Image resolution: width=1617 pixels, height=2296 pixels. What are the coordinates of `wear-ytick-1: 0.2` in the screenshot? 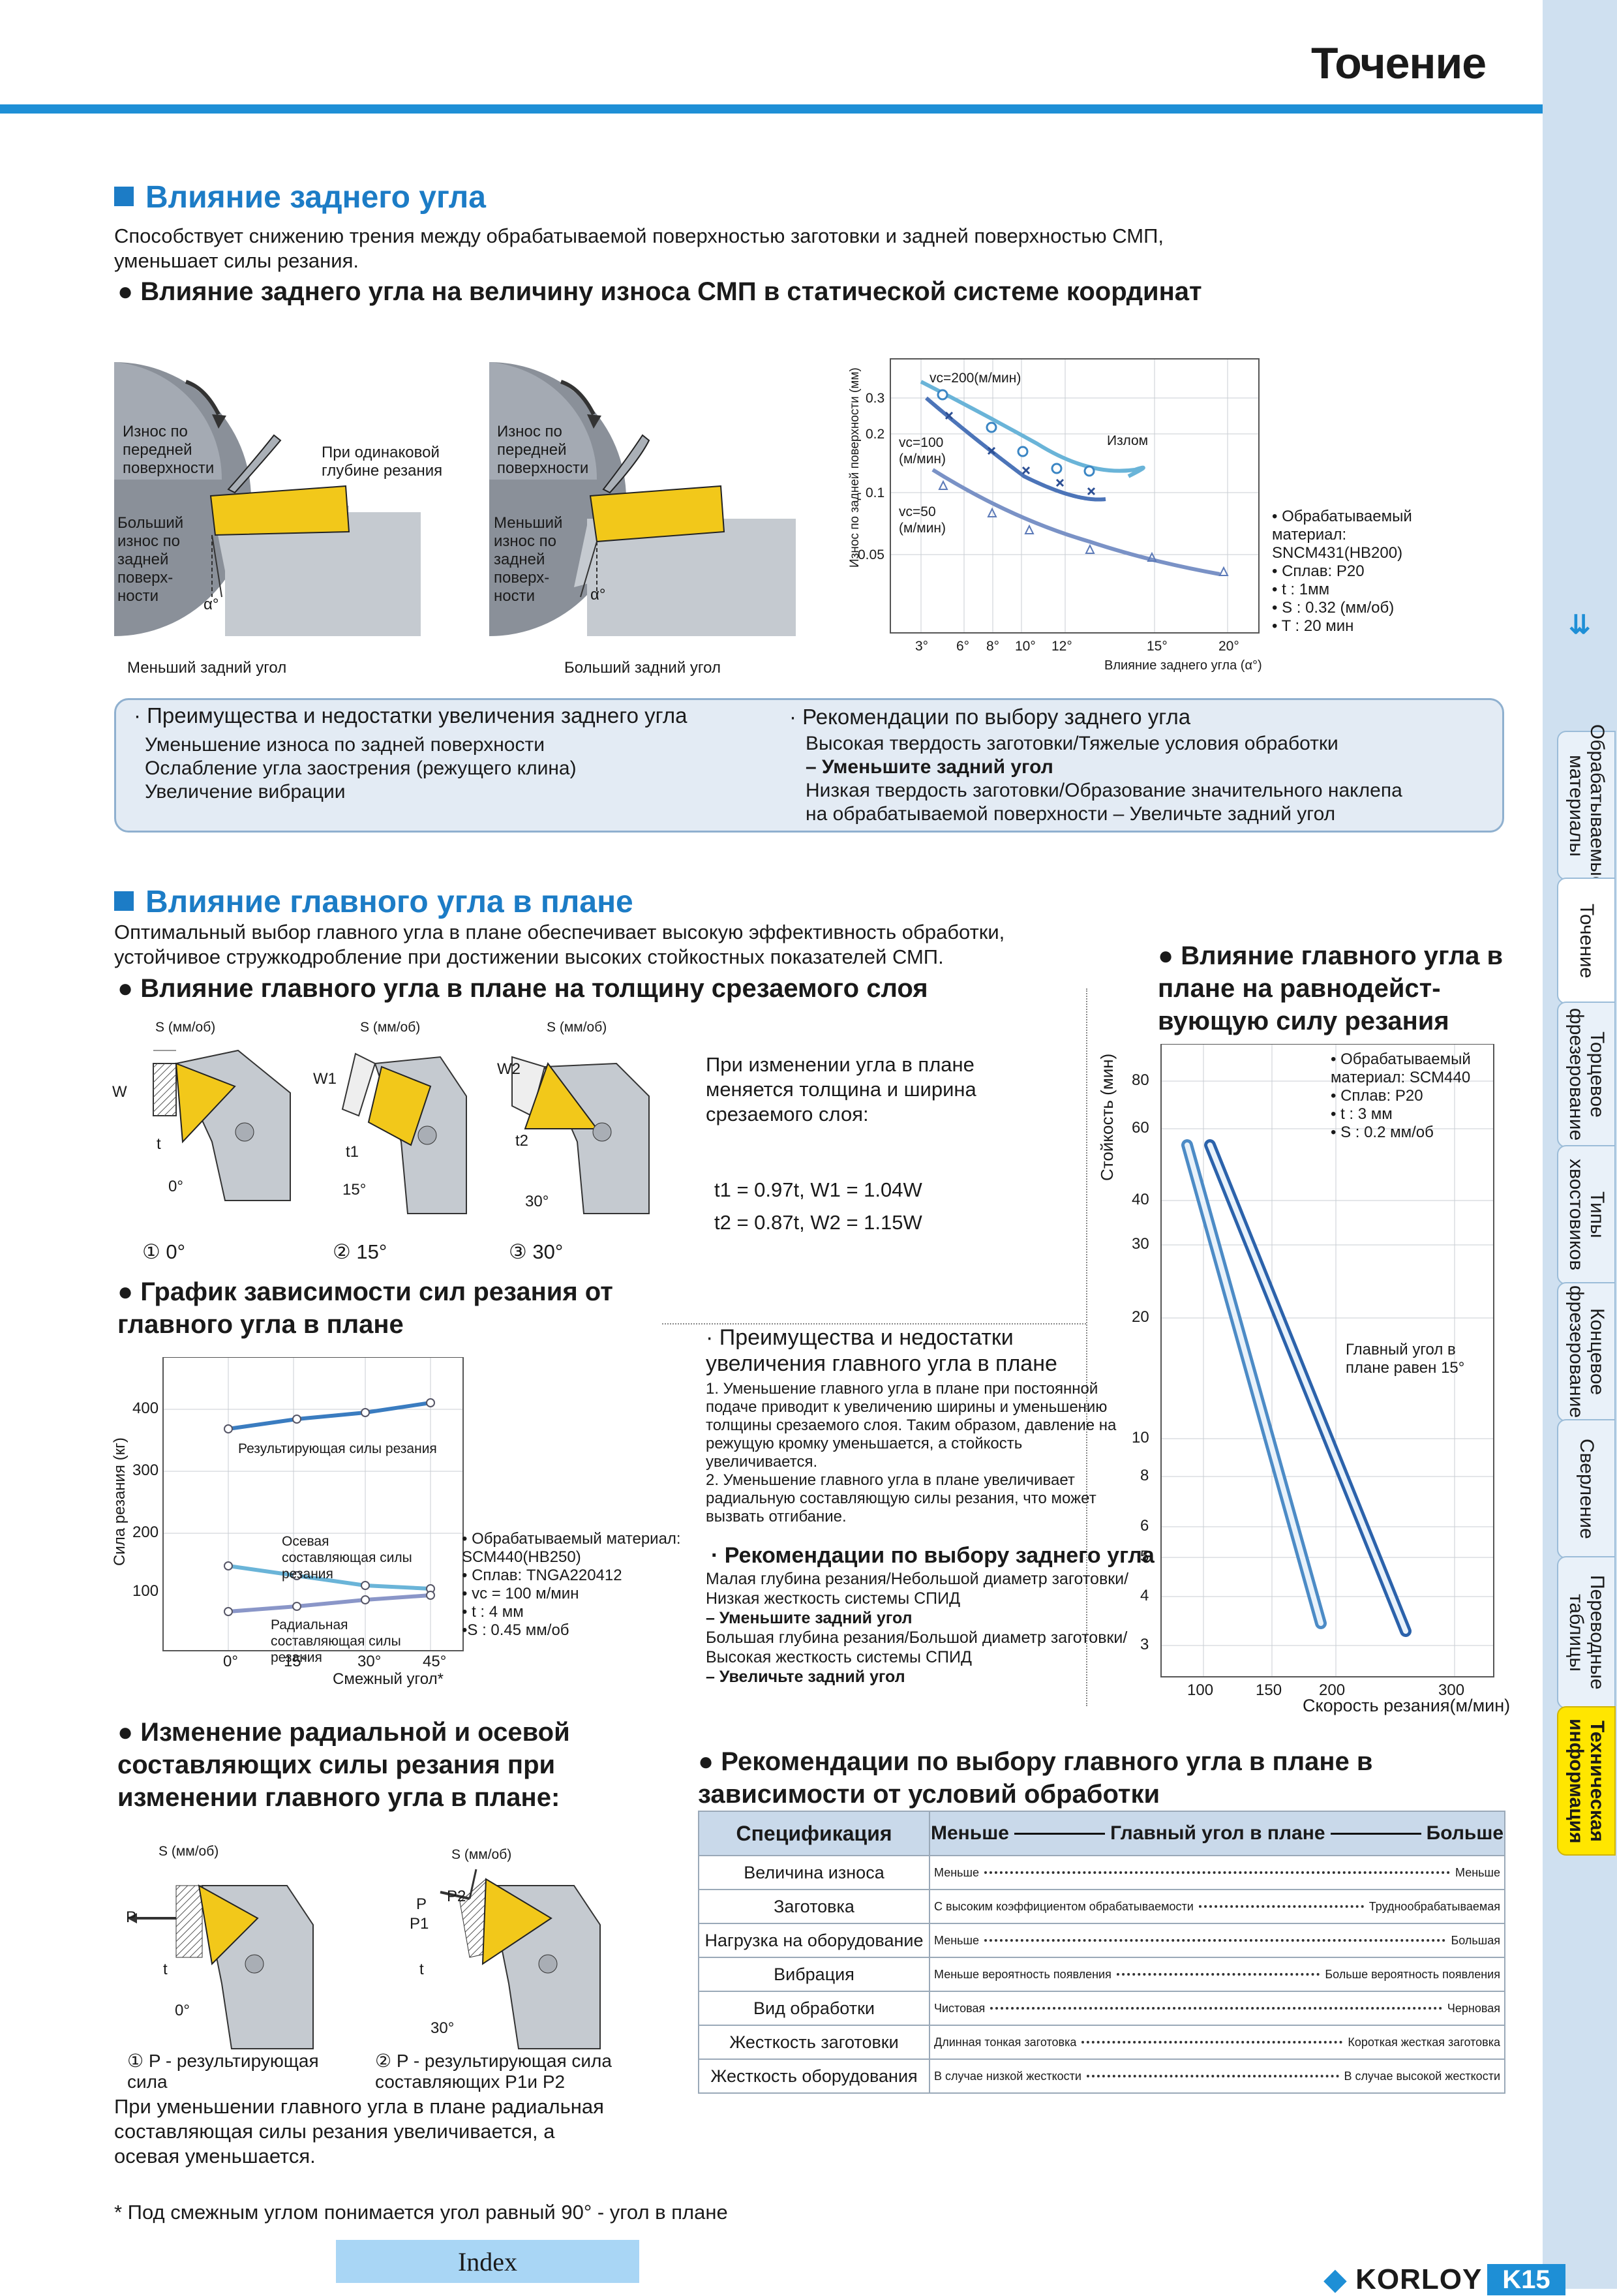 It's located at (875, 434).